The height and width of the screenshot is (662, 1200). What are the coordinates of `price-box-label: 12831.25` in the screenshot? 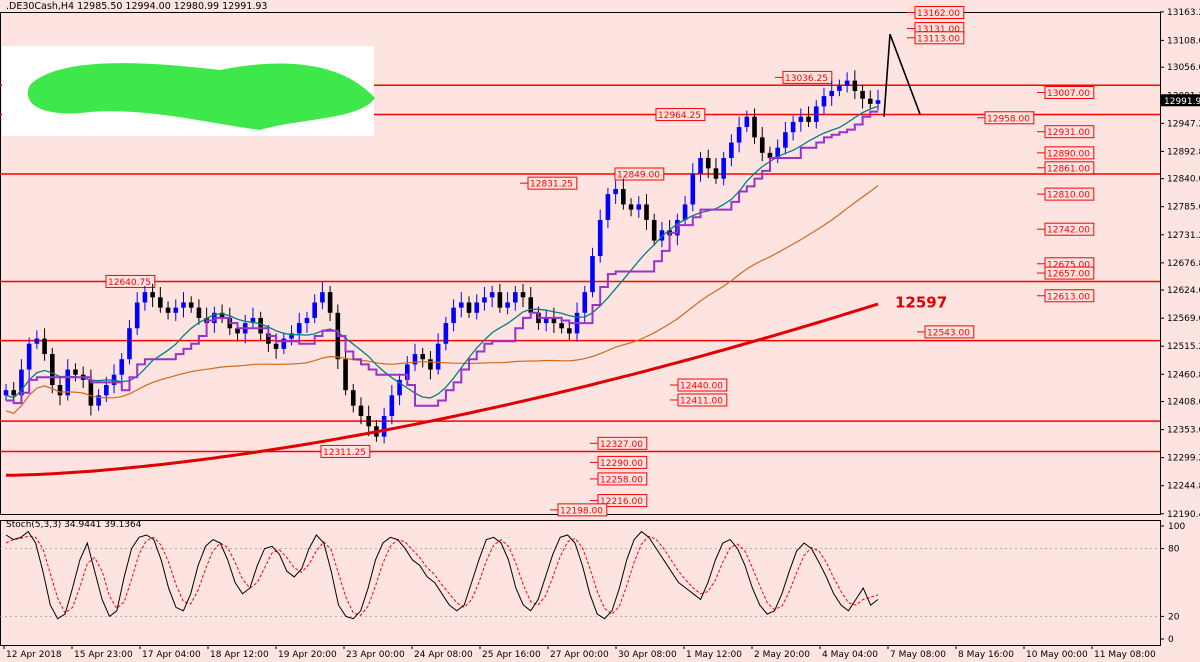 It's located at (551, 185).